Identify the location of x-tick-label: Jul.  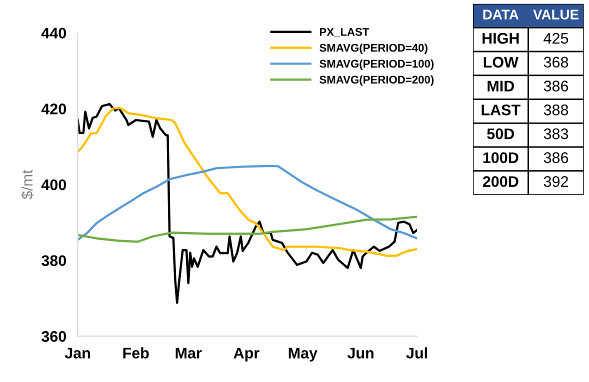
(416, 352).